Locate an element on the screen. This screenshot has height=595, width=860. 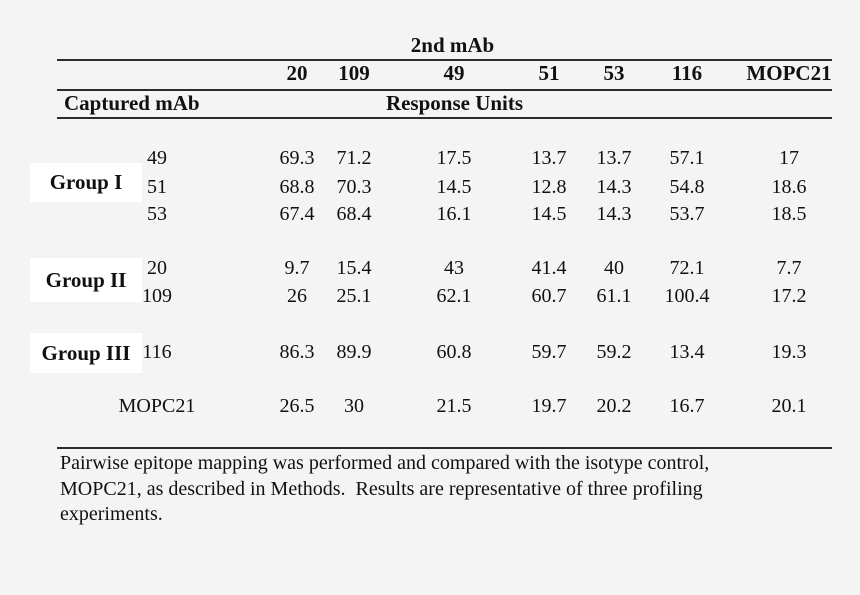
response-value-cell: 54.8 is located at coordinates (687, 187).